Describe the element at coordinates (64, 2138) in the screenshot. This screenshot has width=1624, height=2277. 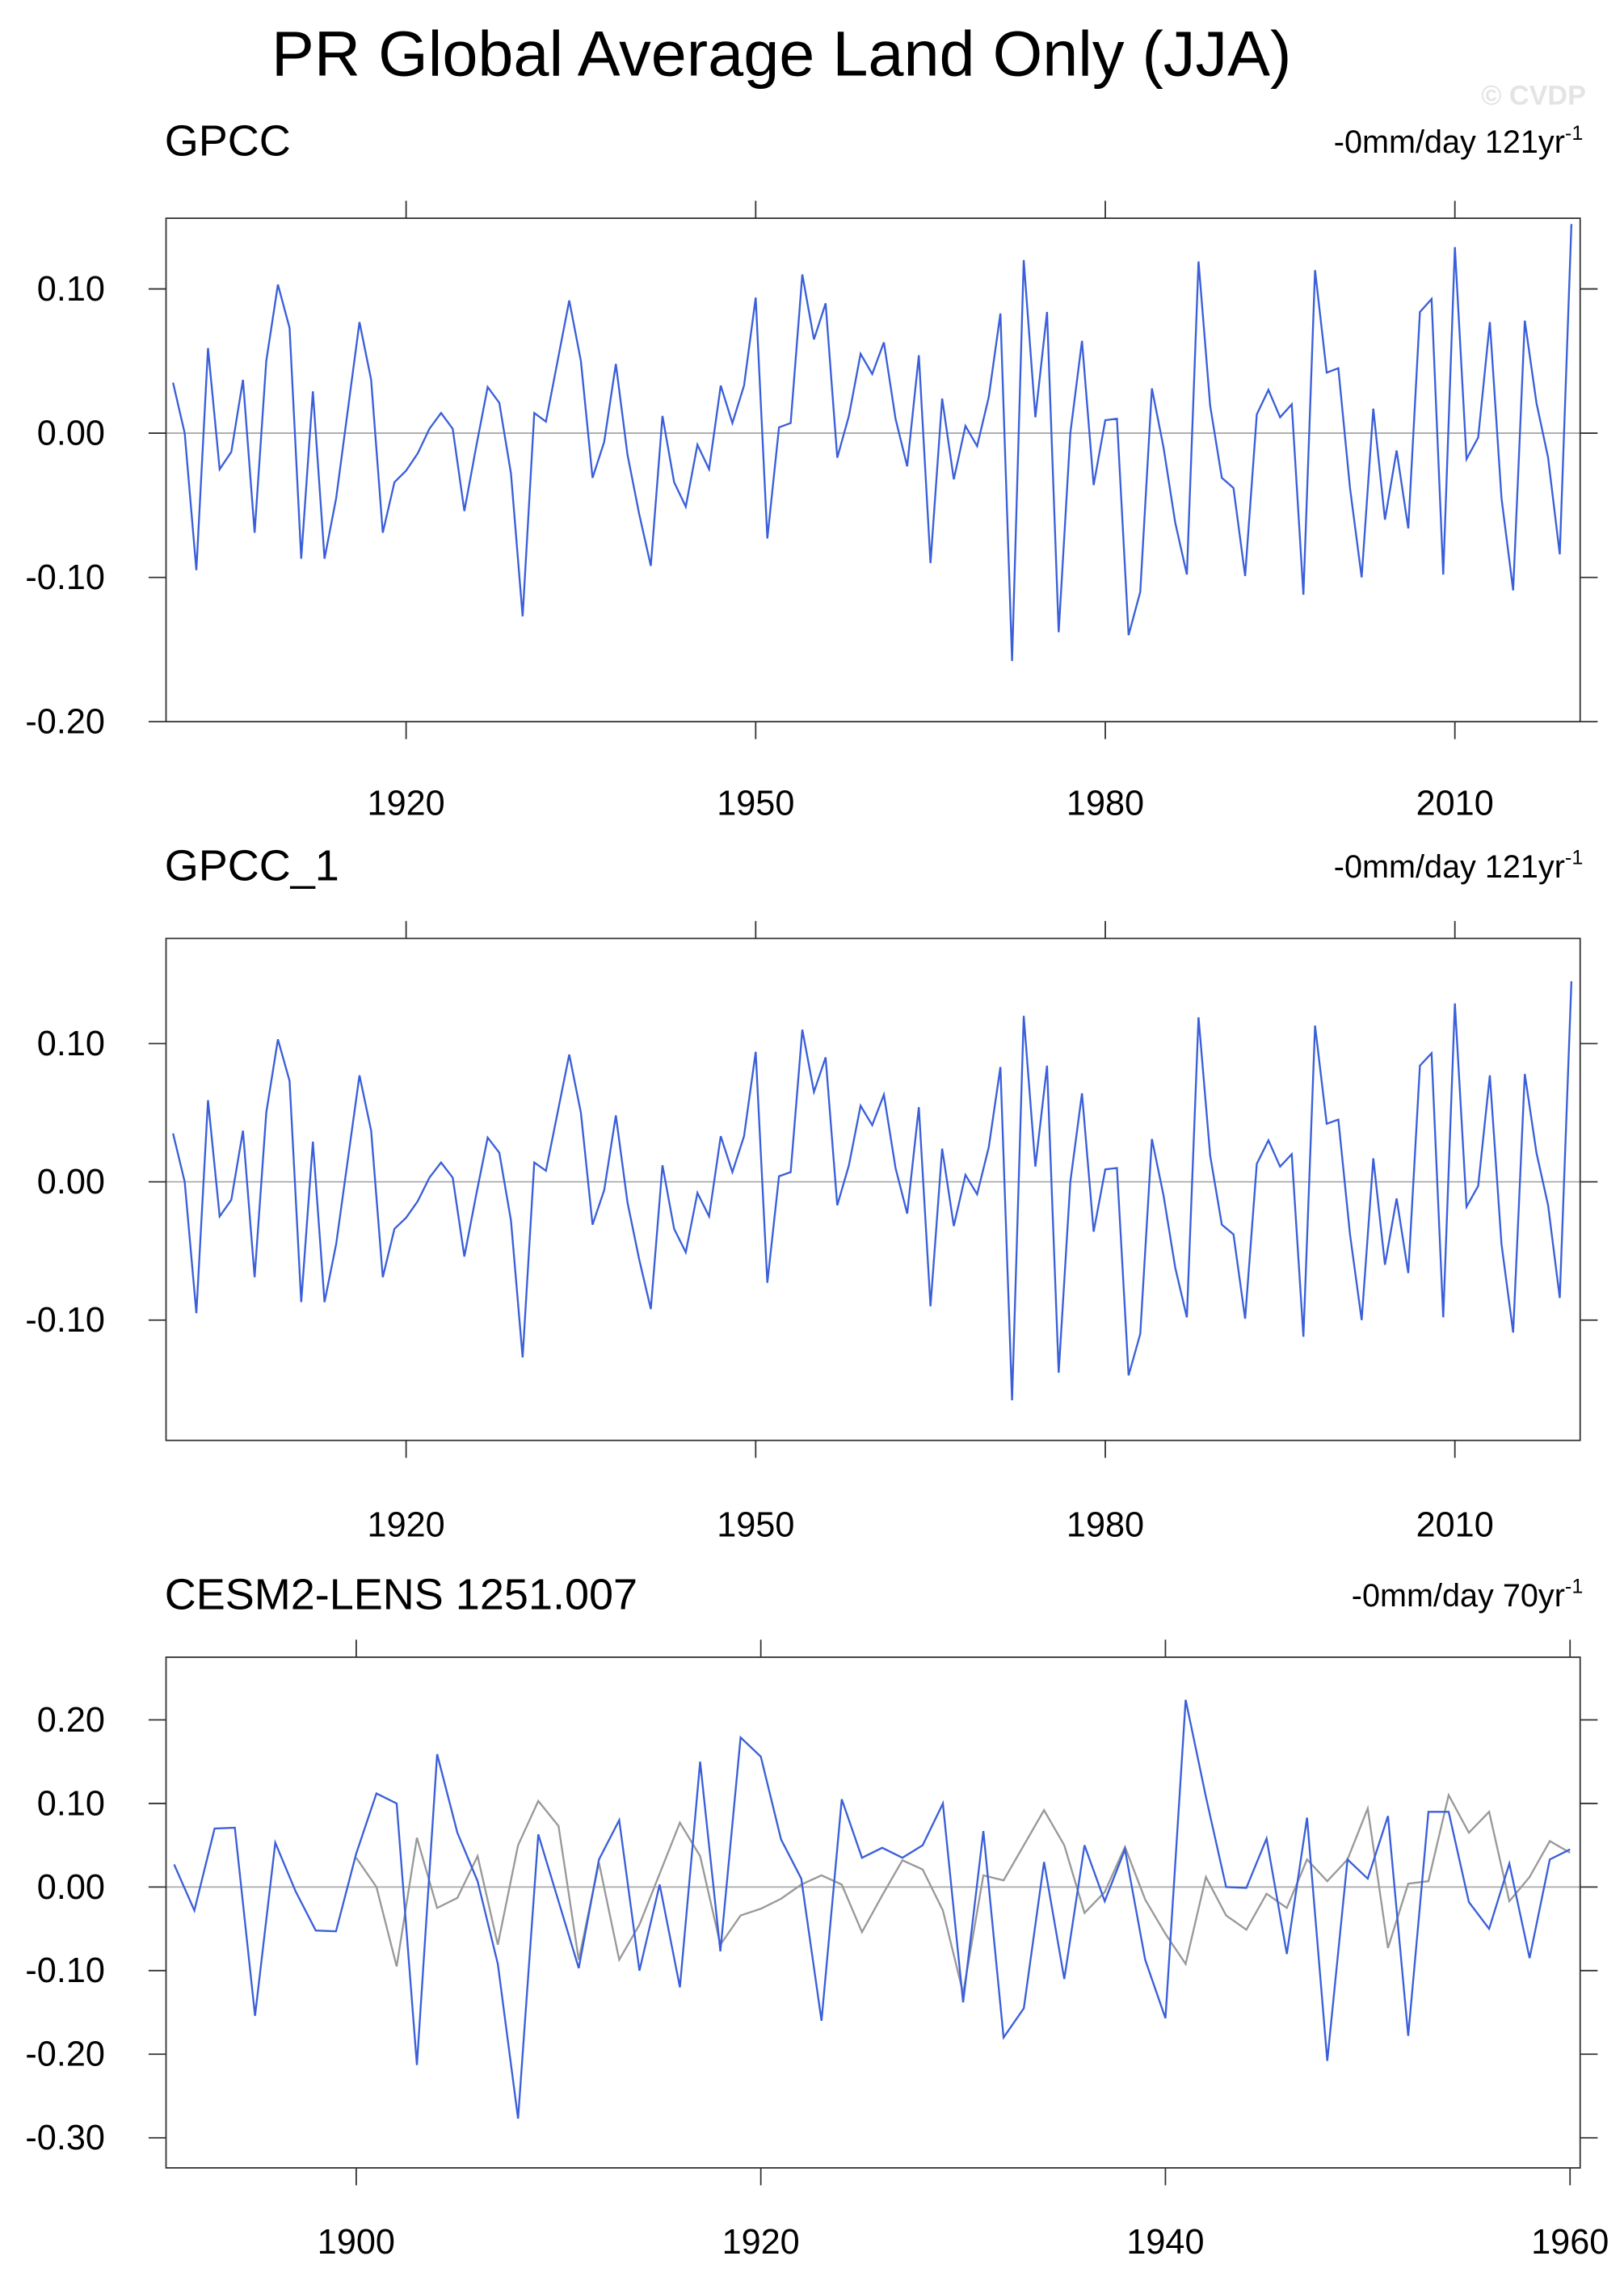
I see `y-tick-label: -0.30` at that location.